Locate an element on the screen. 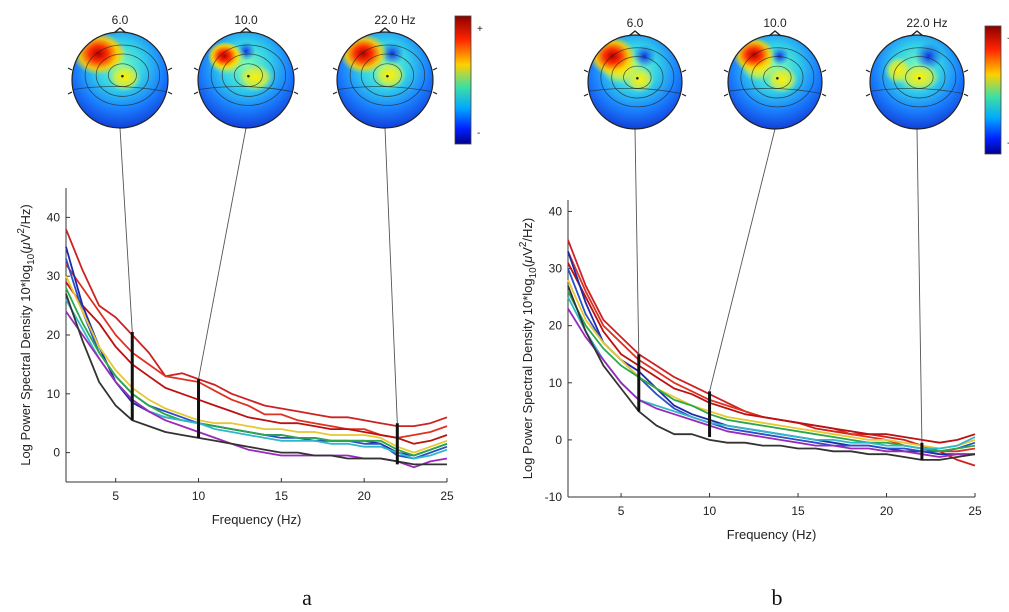 This screenshot has height=612, width=1009. y-axis-label-part: 10 is located at coordinates (533, 273).